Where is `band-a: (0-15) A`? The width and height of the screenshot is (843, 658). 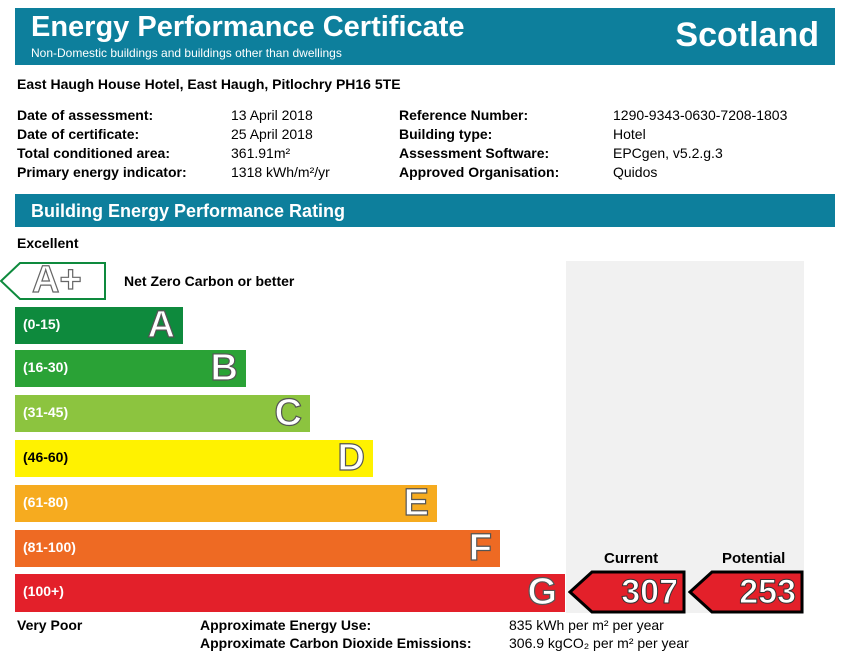
band-a: (0-15) A is located at coordinates (99, 325).